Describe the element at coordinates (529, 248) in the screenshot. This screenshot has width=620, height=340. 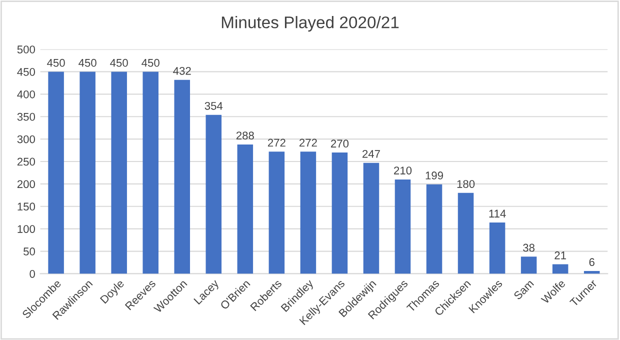
I see `data-label: 38` at that location.